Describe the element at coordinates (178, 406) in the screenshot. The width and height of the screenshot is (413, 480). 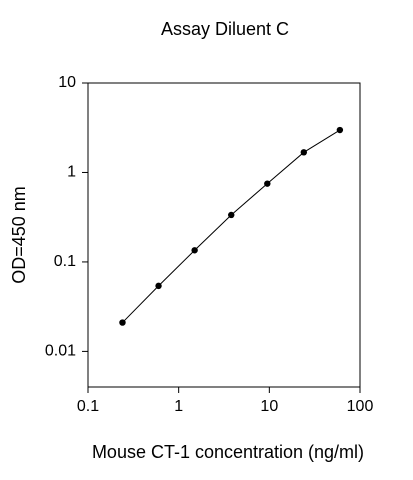
I see `x-tick-label: 1` at that location.